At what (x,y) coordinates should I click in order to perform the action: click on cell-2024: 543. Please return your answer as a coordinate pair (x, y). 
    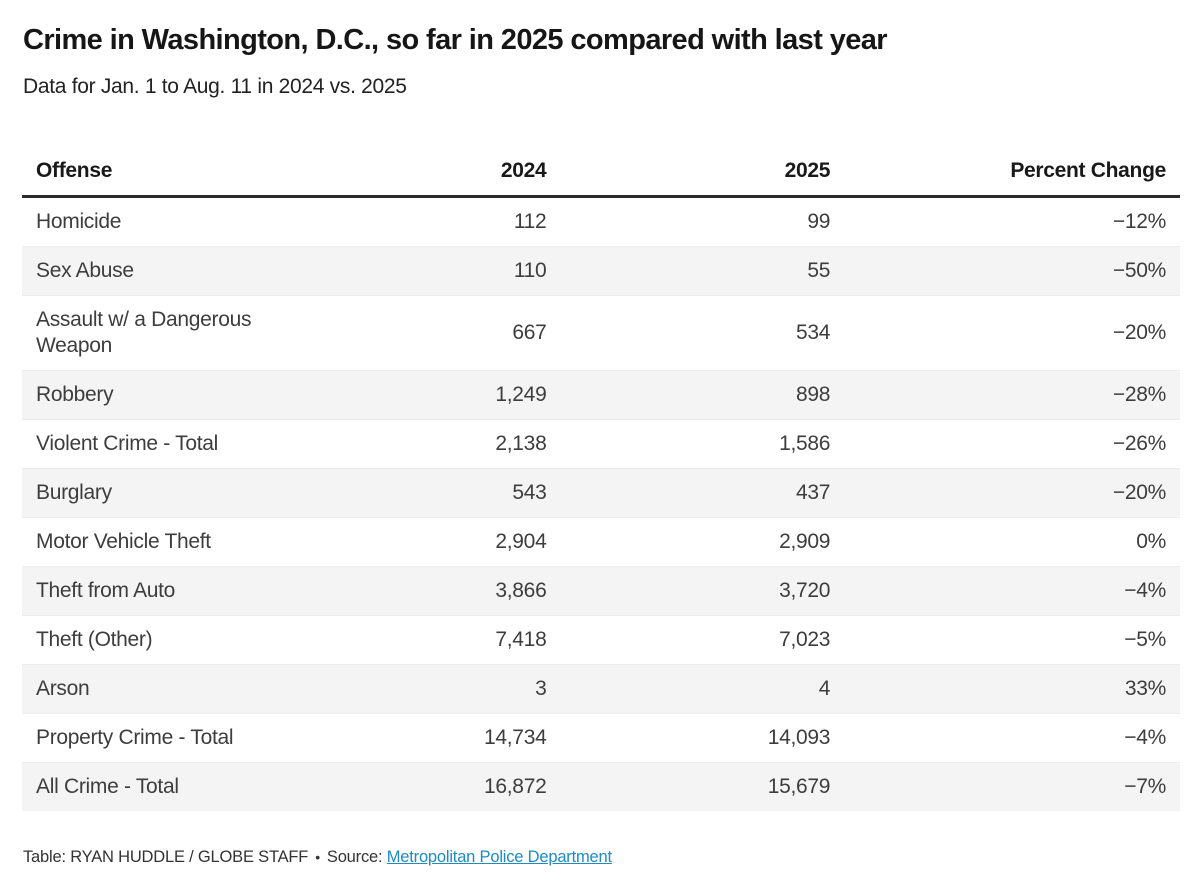
    Looking at the image, I should click on (529, 492).